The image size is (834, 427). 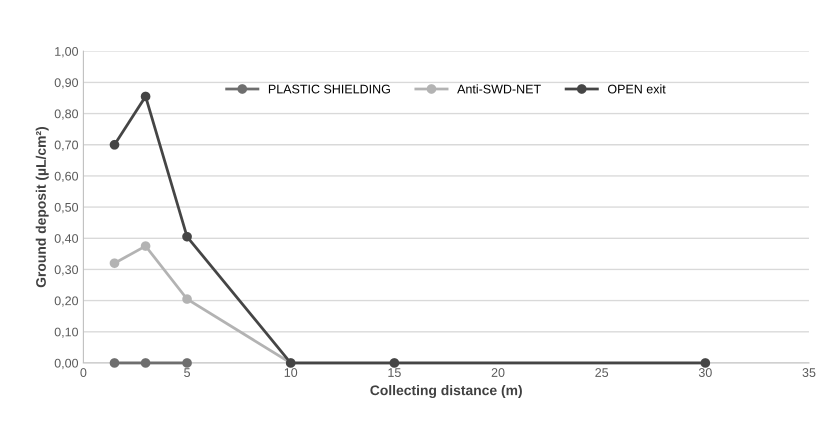 What do you see at coordinates (66, 239) in the screenshot?
I see `y-tick-label: 0,40` at bounding box center [66, 239].